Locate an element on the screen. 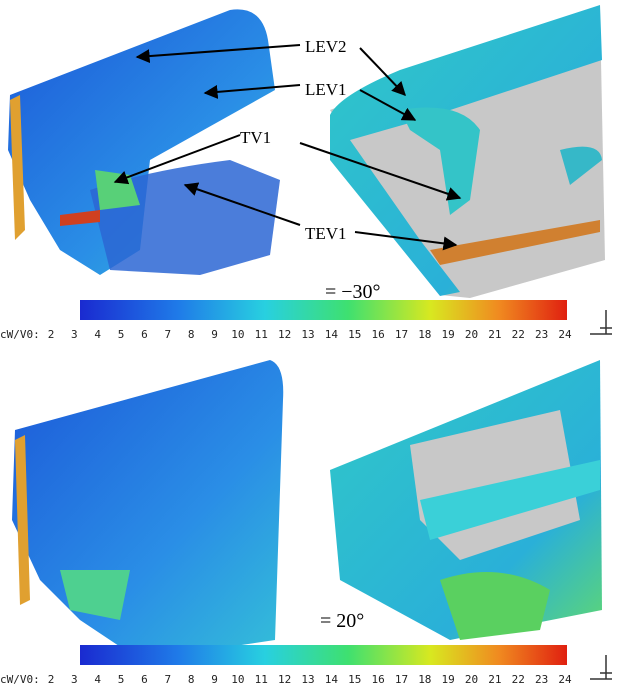  annotation-label: TEV1 is located at coordinates (326, 233).